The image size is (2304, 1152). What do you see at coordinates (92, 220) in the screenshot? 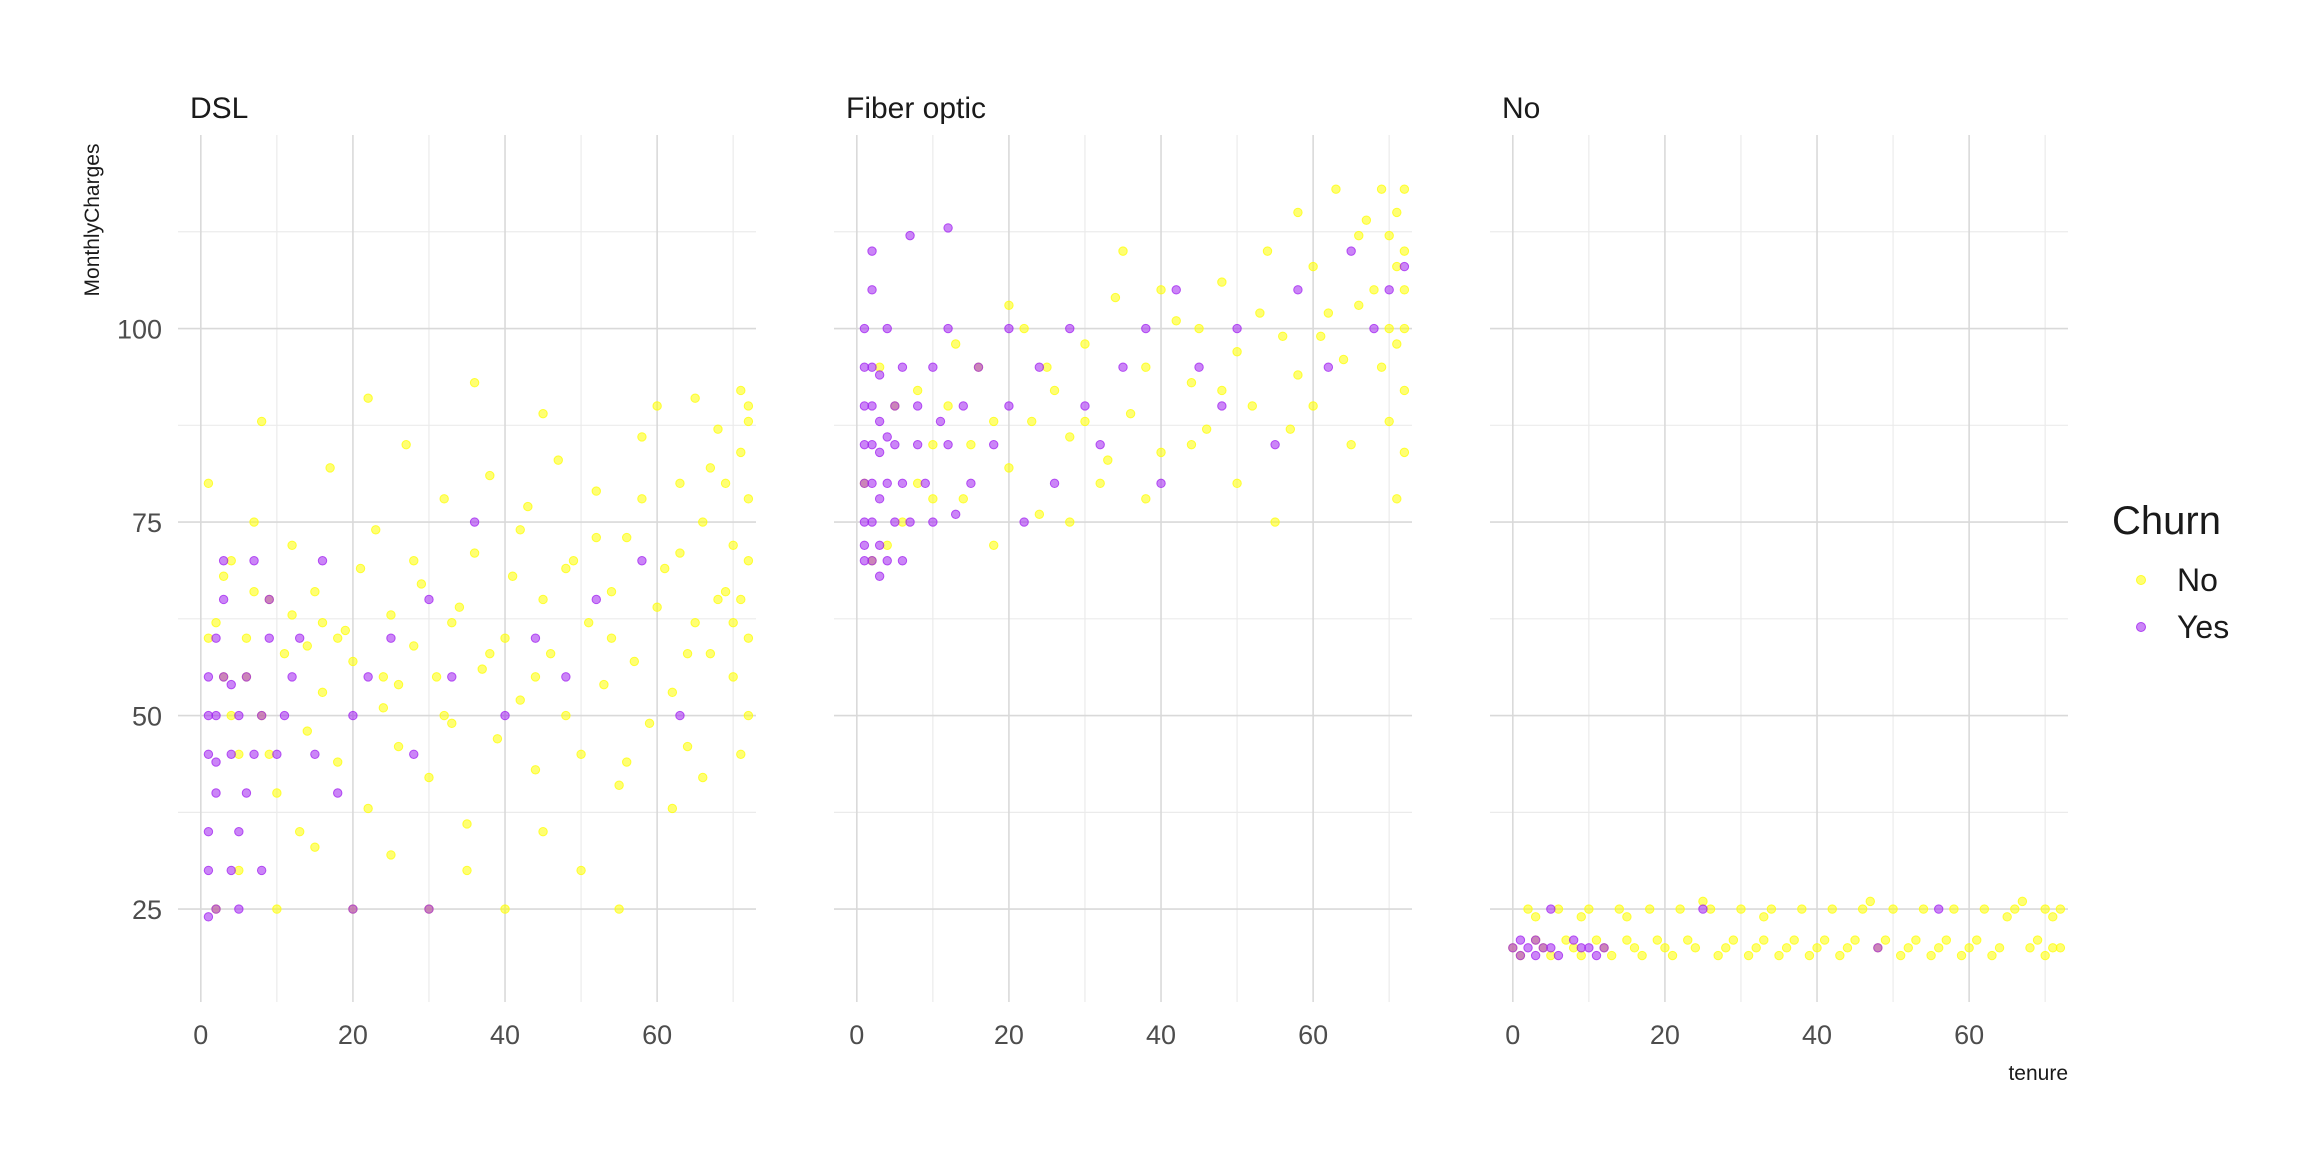
I see `y-axis-title: MonthlyCharges` at bounding box center [92, 220].